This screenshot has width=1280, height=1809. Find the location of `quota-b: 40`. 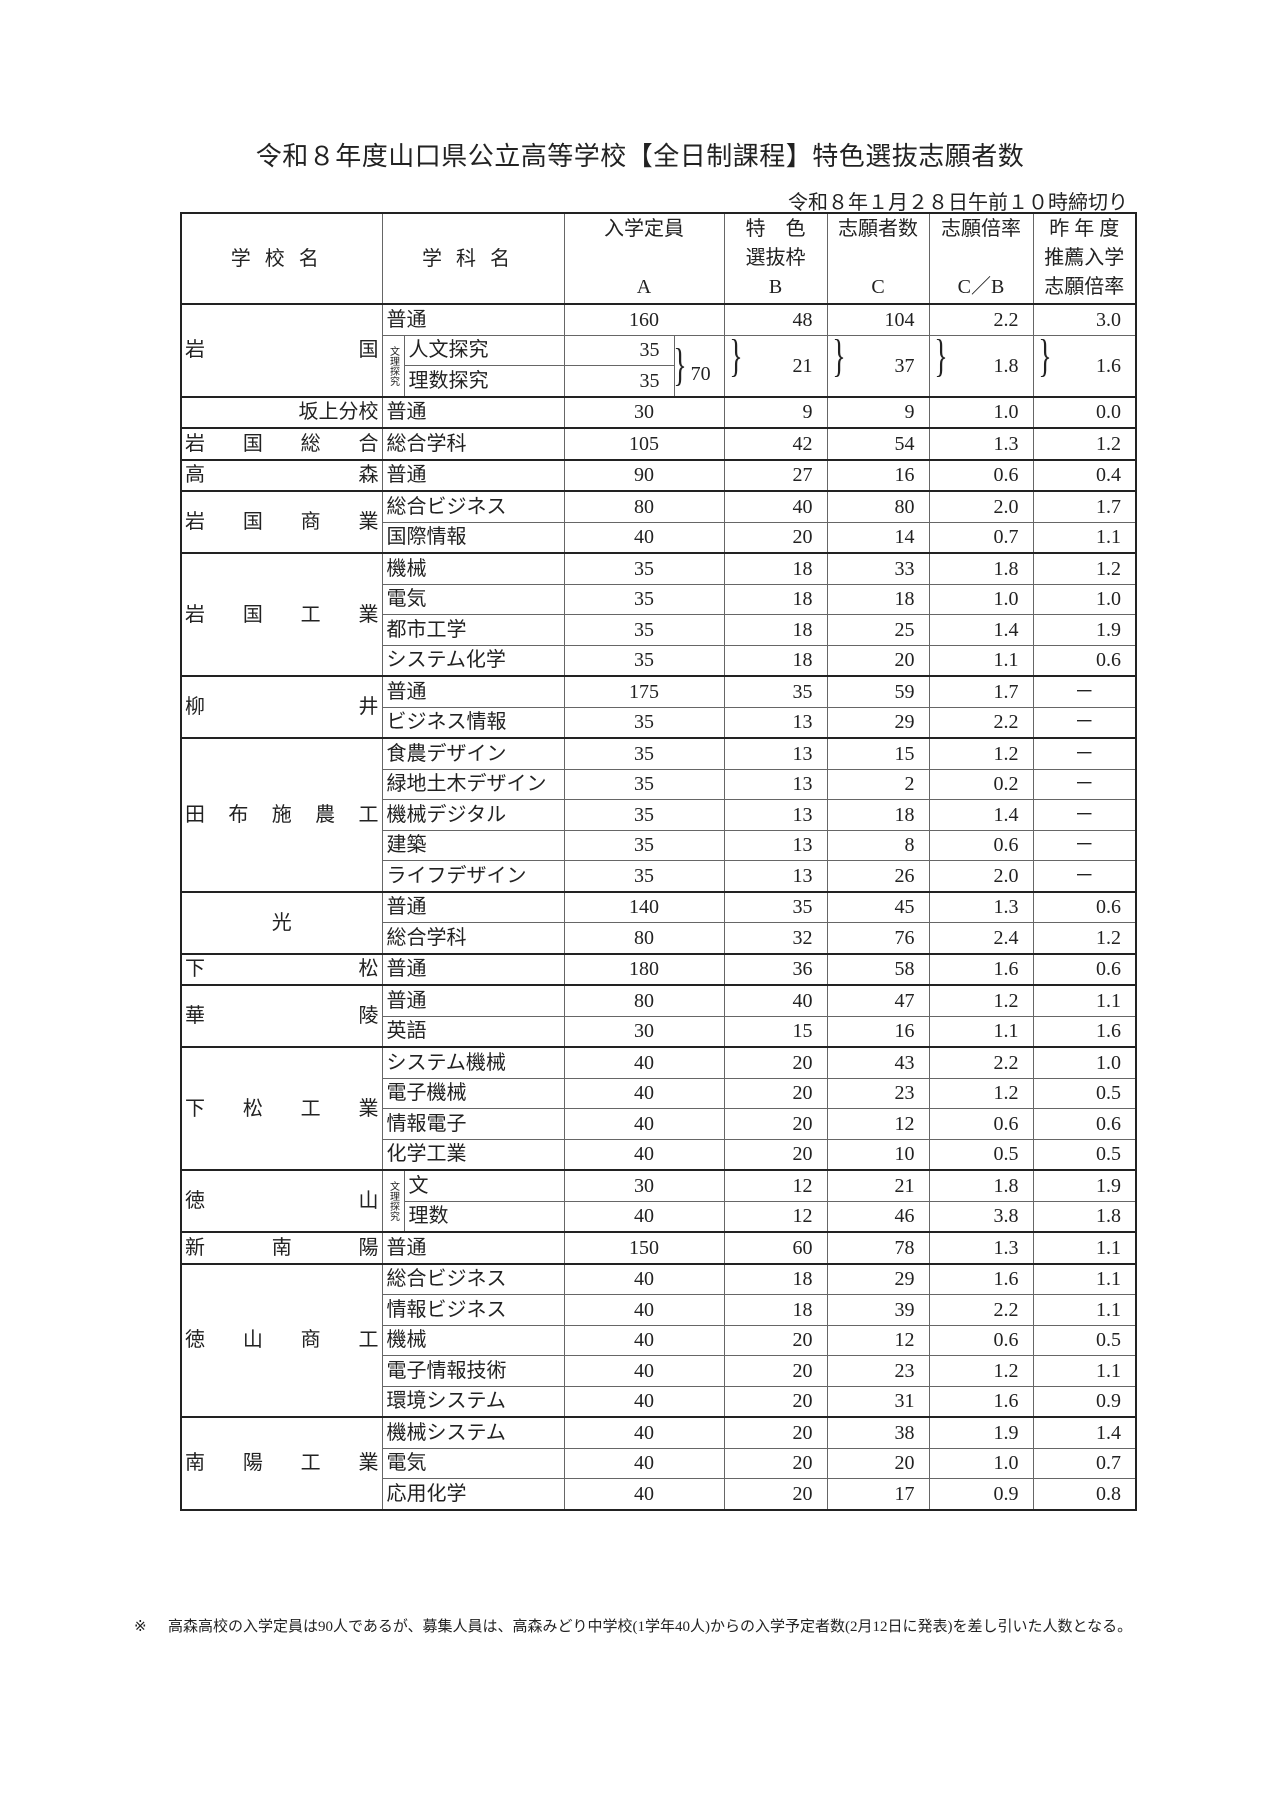

quota-b: 40 is located at coordinates (775, 506).